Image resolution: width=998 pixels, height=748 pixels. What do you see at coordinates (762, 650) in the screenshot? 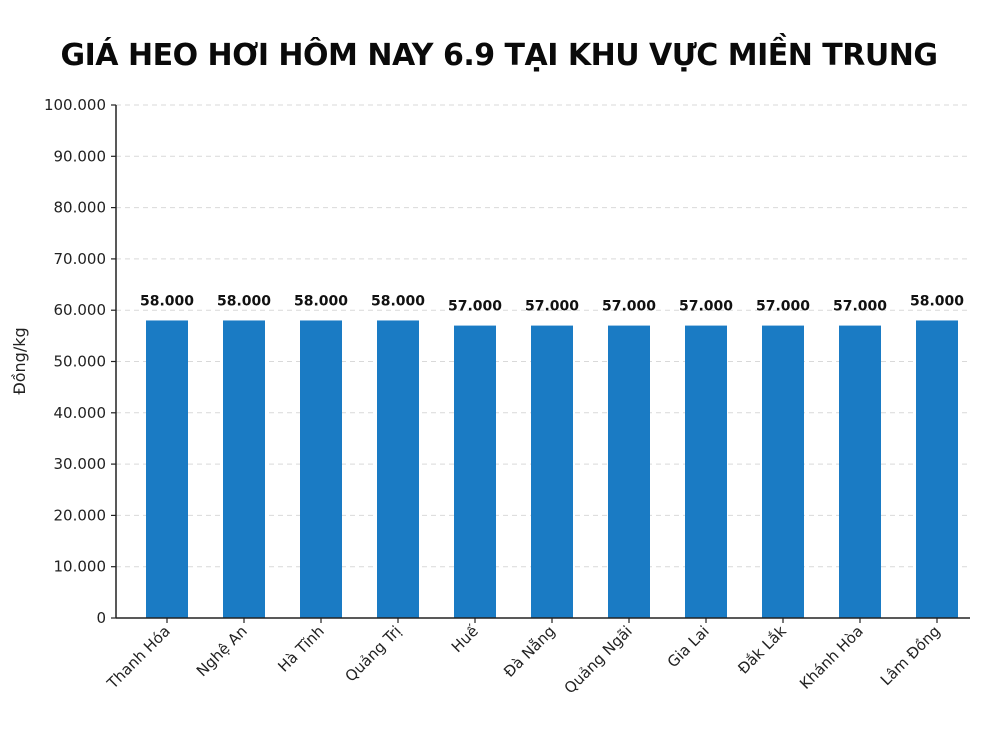
I see `x-tick-label: Đắk Lắk` at bounding box center [762, 650].